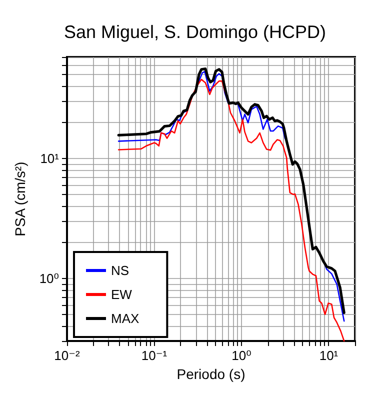 The image size is (390, 400). Describe the element at coordinates (125, 318) in the screenshot. I see `legend-label: MAX` at that location.